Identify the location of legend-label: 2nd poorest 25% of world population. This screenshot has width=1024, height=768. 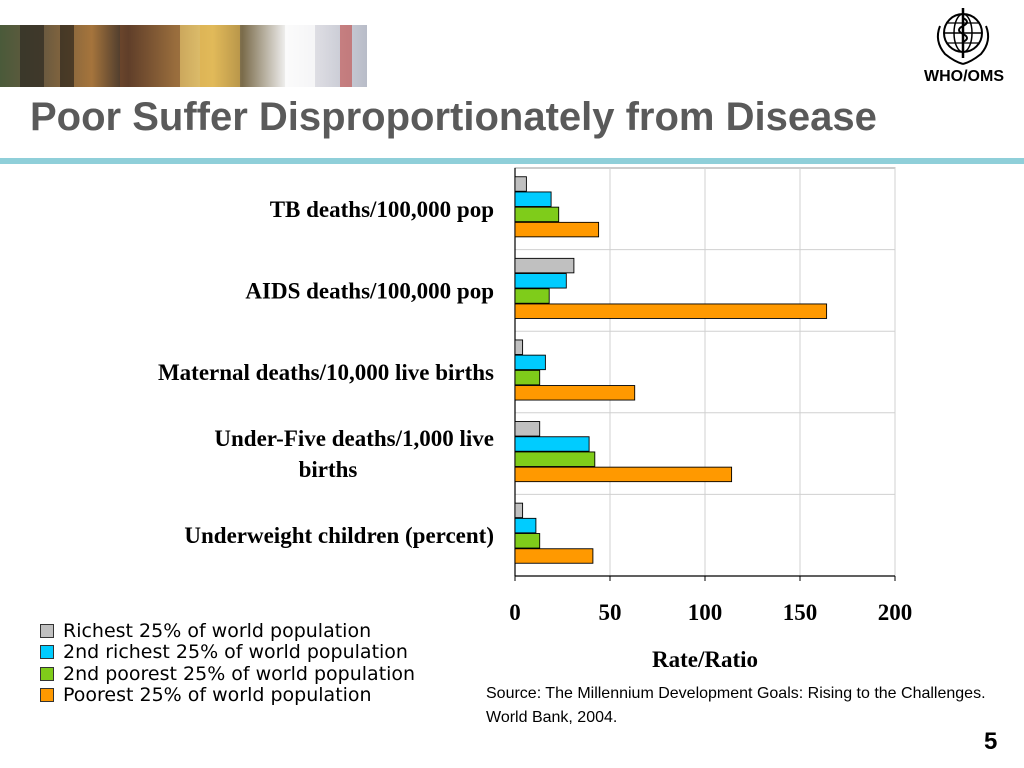
(239, 673).